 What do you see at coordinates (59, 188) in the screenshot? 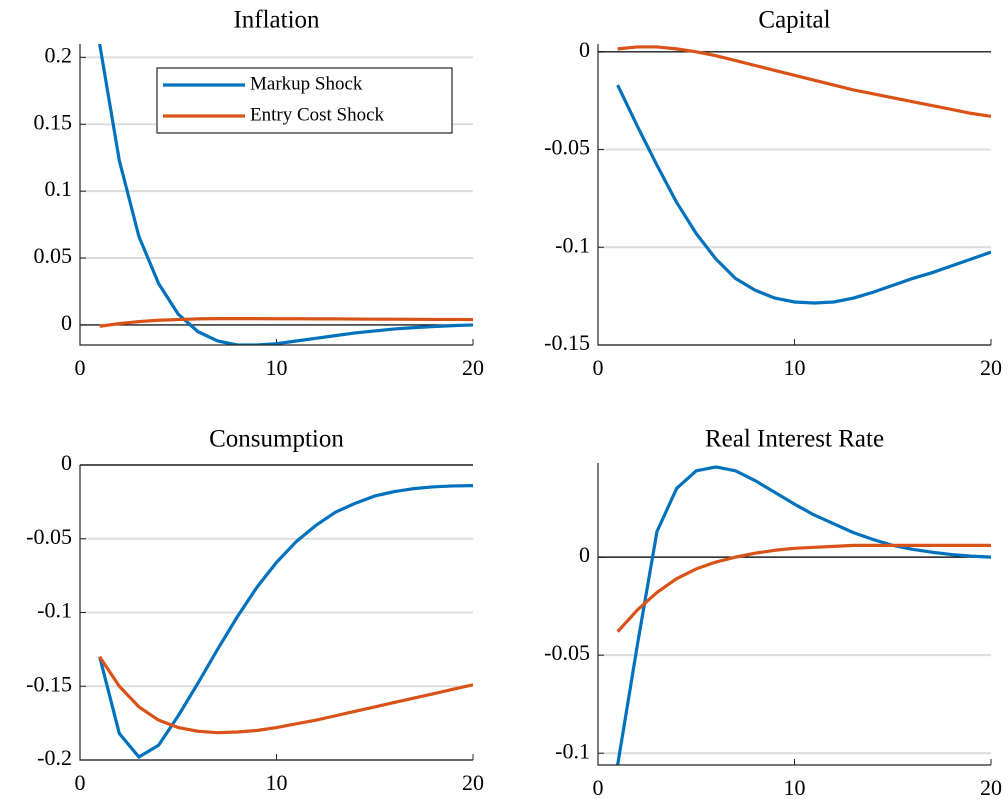
I see `y-tick-label: 0.1` at bounding box center [59, 188].